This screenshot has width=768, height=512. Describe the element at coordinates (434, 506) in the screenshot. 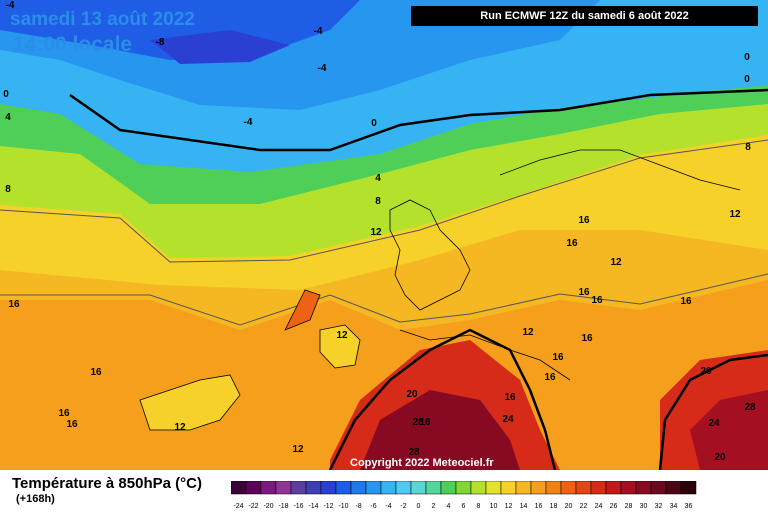

I see `scale-tick-label: 2` at that location.